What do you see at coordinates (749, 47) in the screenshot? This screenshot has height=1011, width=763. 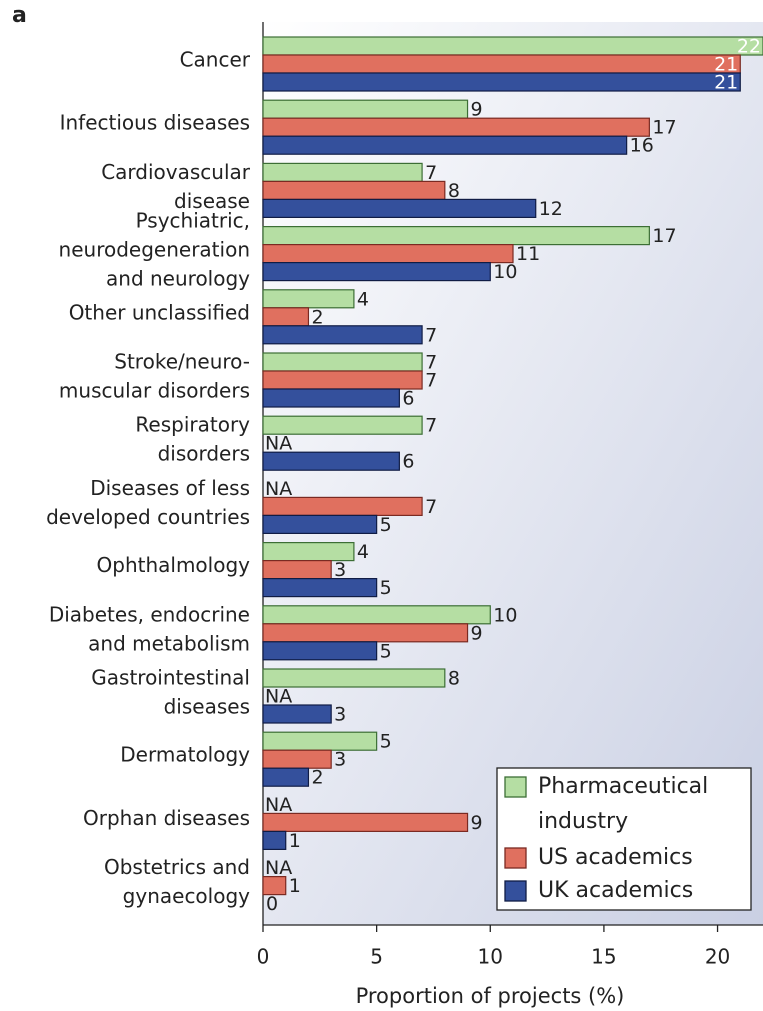 I see `value-label: 22` at bounding box center [749, 47].